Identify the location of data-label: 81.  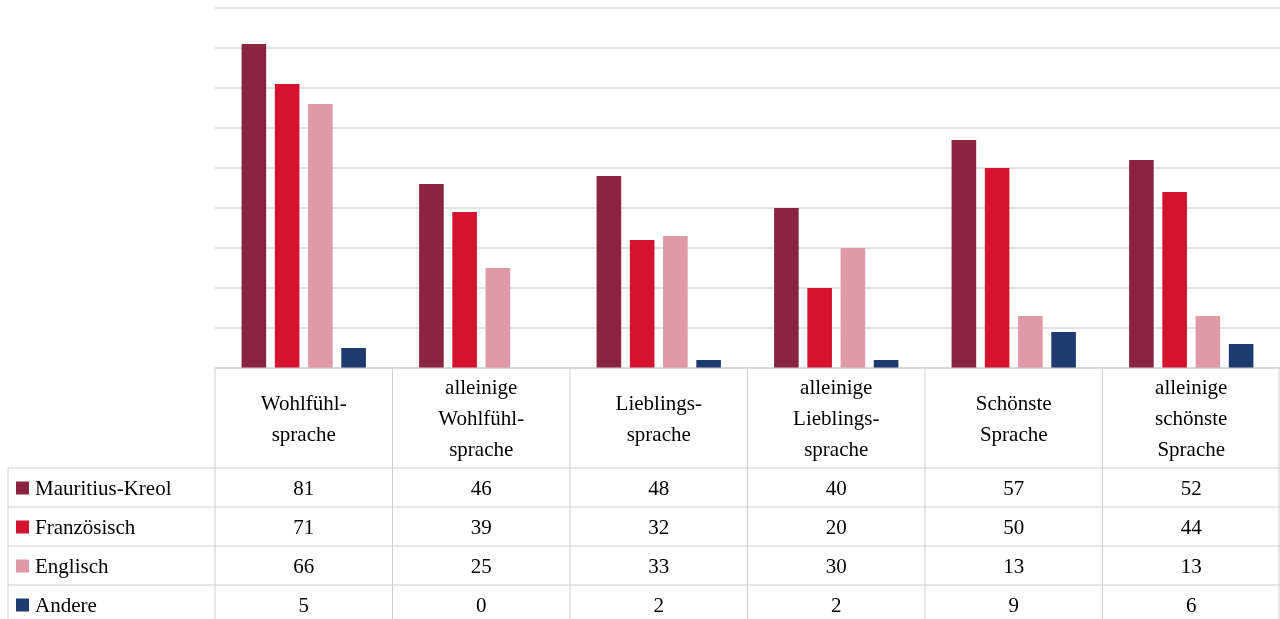
(304, 487).